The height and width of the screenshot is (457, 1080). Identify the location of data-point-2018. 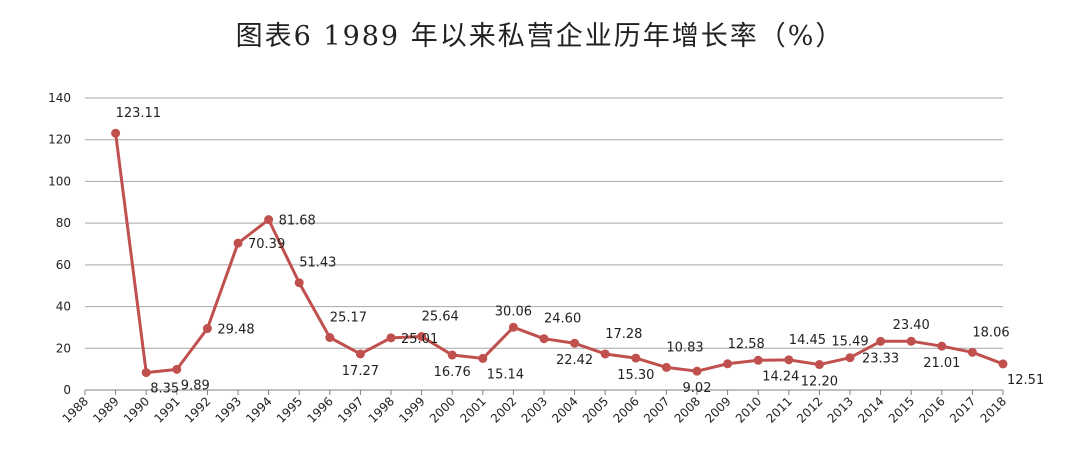
(1003, 364).